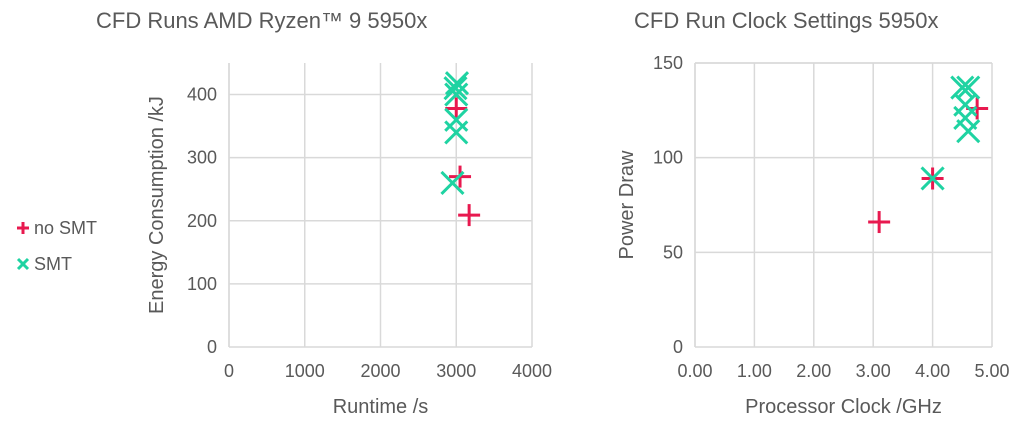 Image resolution: width=1024 pixels, height=427 pixels. What do you see at coordinates (262, 20) in the screenshot?
I see `chart-title-energy: CFD Runs AMD Ryzen™ 9 5950x` at bounding box center [262, 20].